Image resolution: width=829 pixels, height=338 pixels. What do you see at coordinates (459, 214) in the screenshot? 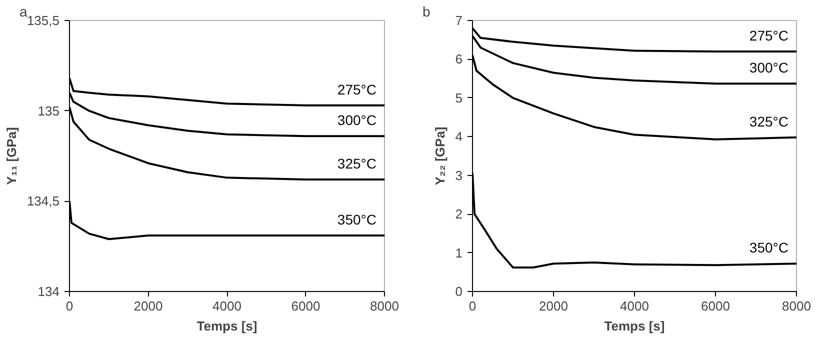
I see `y-tick-label: 2` at bounding box center [459, 214].